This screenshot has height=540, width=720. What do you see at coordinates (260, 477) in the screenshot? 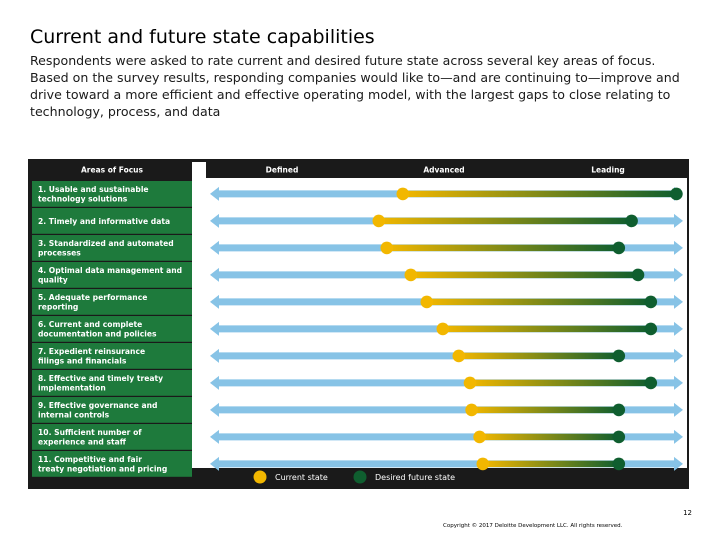
I see `legend-current-swatch` at bounding box center [260, 477].